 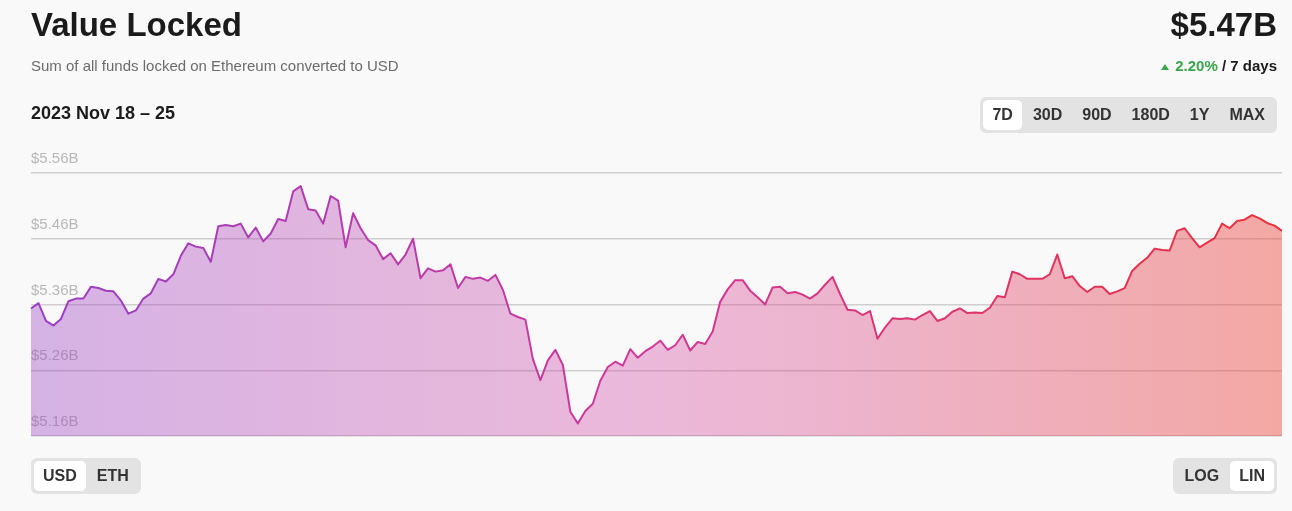 What do you see at coordinates (55, 289) in the screenshot?
I see `y-tick-label: $5.36B` at bounding box center [55, 289].